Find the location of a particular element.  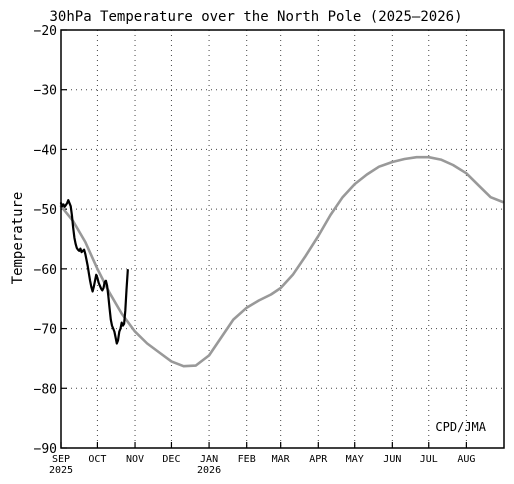

x-tick-label: NOV is located at coordinates (135, 459).